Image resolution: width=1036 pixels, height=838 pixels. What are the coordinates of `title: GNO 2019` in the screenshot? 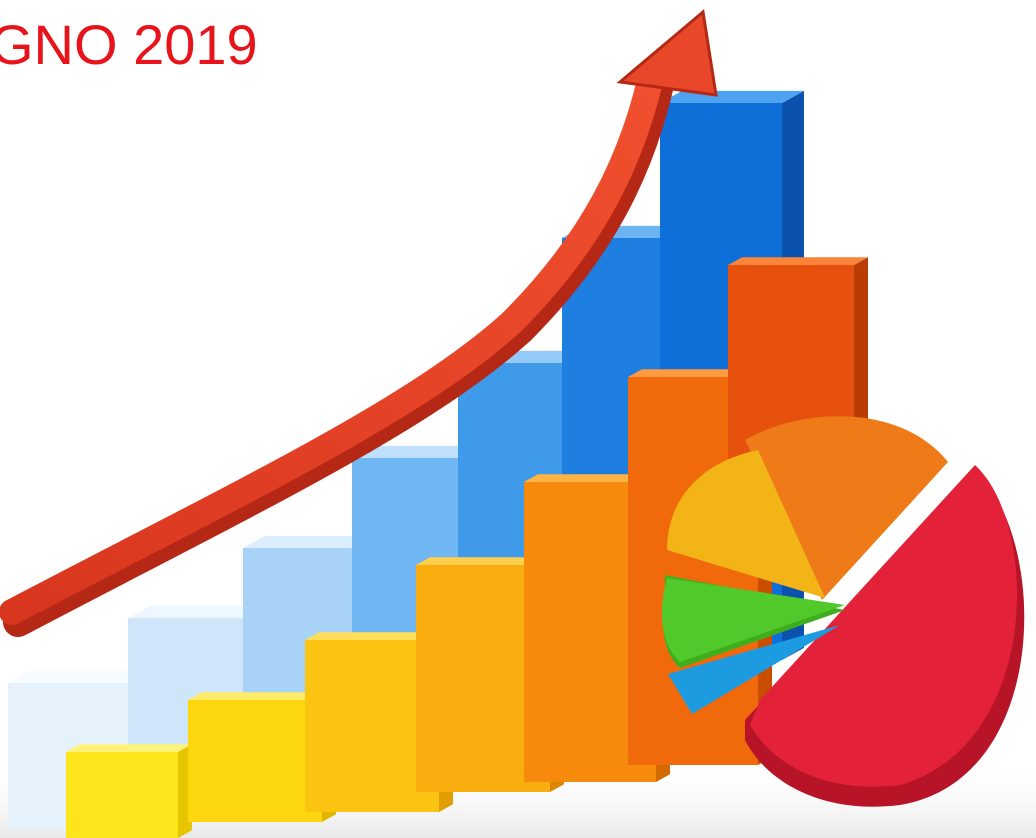 It's located at (129, 44).